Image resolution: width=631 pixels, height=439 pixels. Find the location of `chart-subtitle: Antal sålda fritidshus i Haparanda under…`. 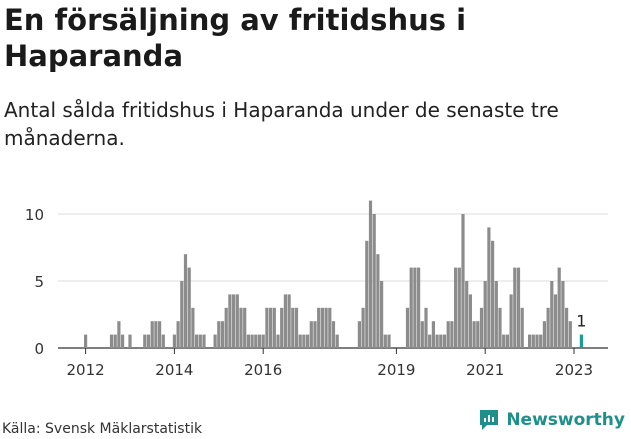

chart-subtitle: Antal sålda fritidshus i Haparanda under… is located at coordinates (281, 124).